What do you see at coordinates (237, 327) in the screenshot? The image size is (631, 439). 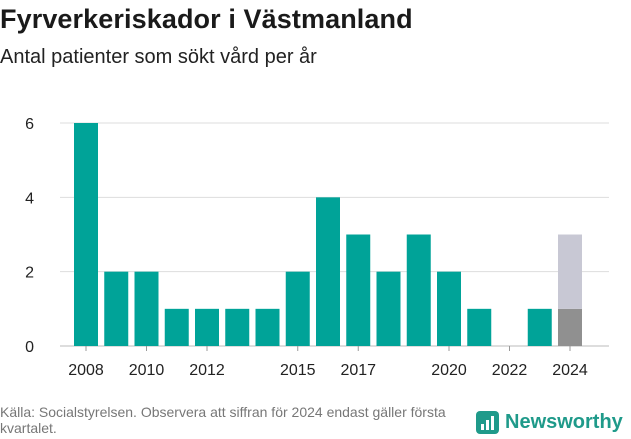 I see `bar-2013` at bounding box center [237, 327].